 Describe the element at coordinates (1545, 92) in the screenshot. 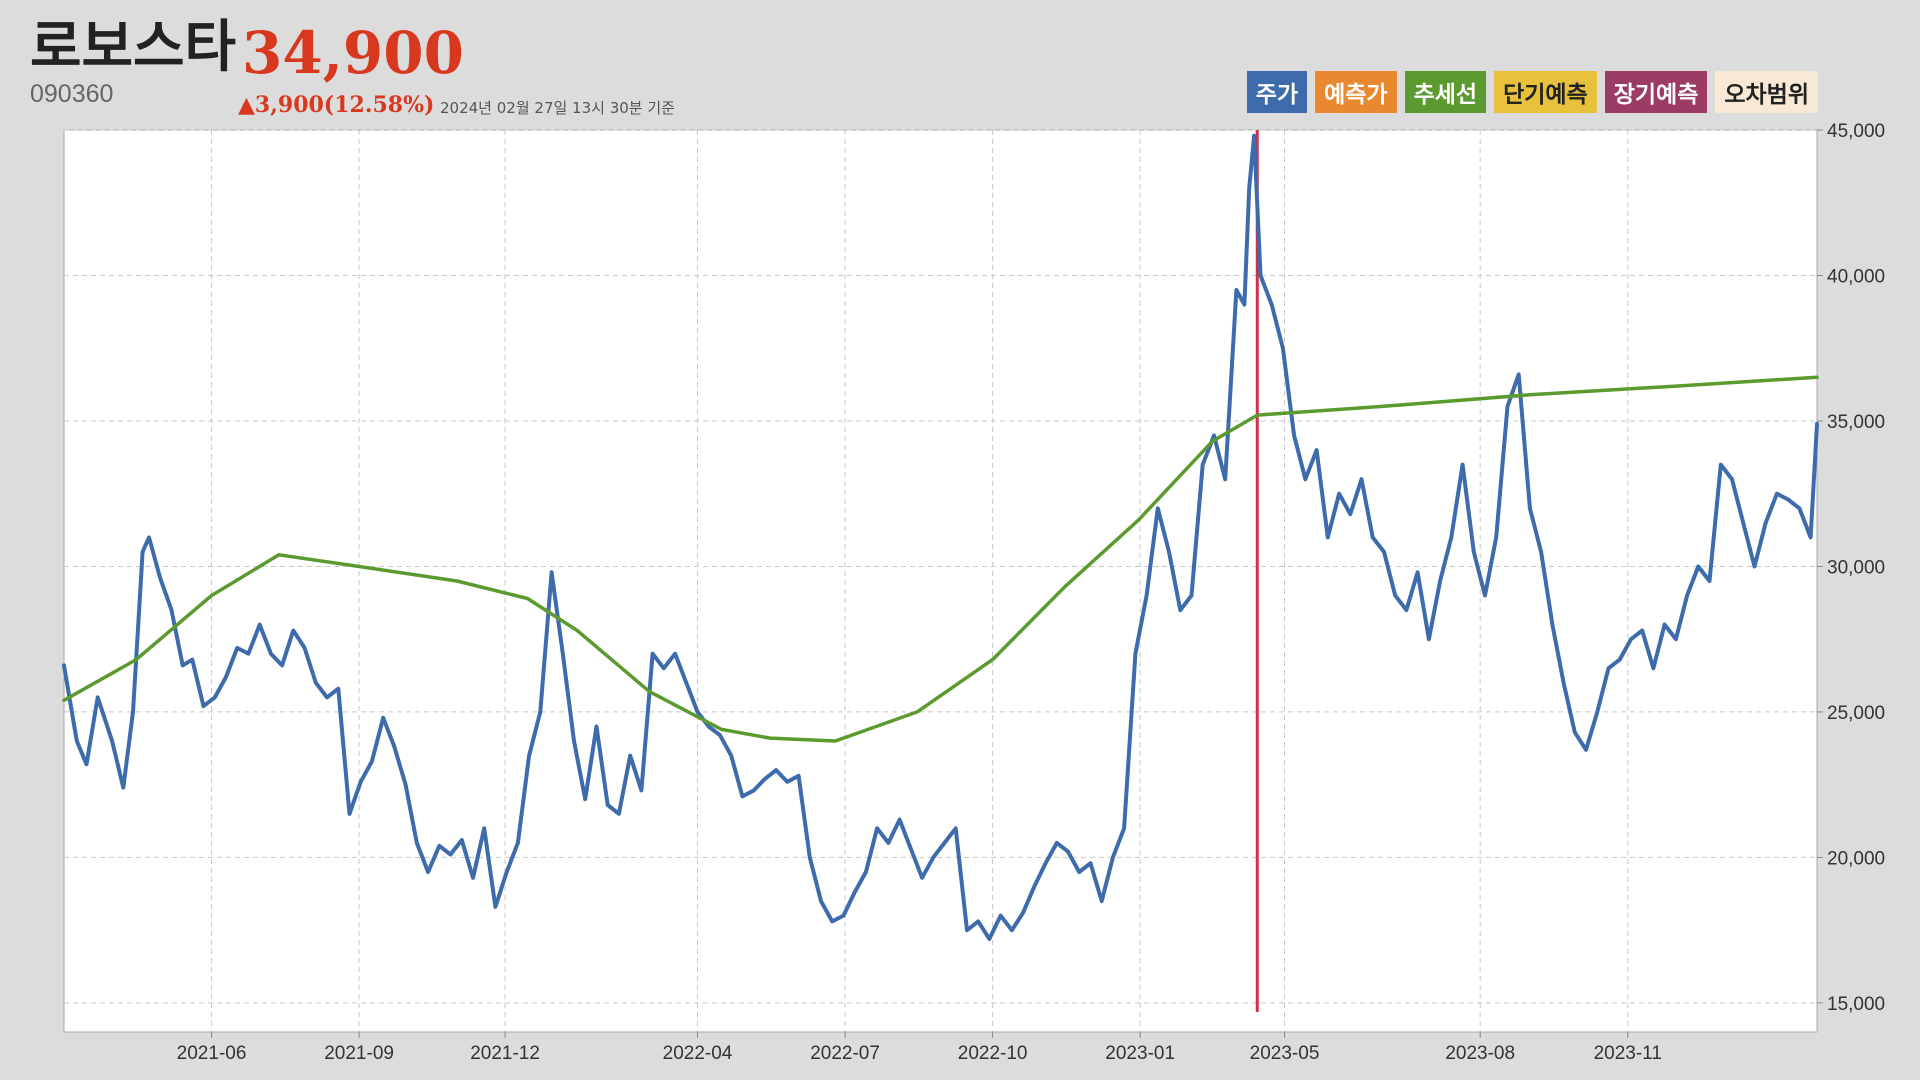

I see `legend-item-short-term: 단기예측` at that location.